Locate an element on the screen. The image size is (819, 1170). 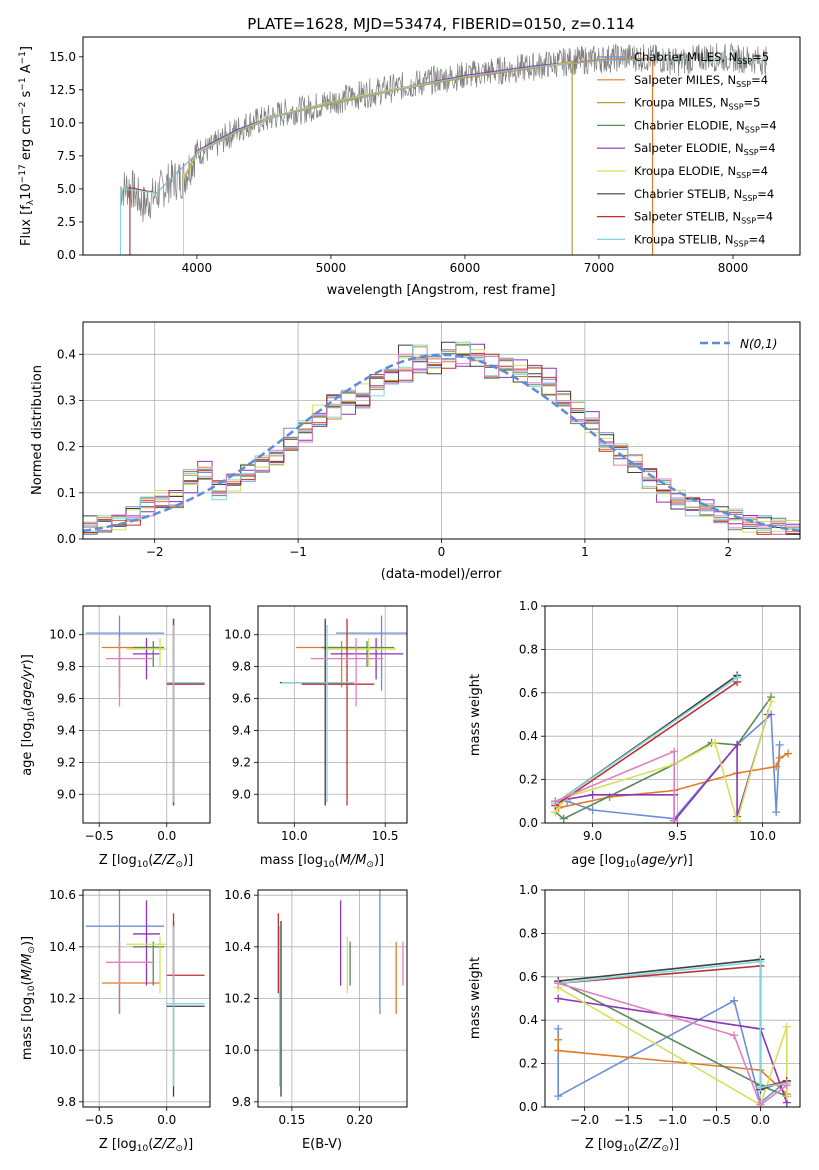
p8-xlabel: Z [log10(Z/Z⊙)] is located at coordinates (632, 1145).